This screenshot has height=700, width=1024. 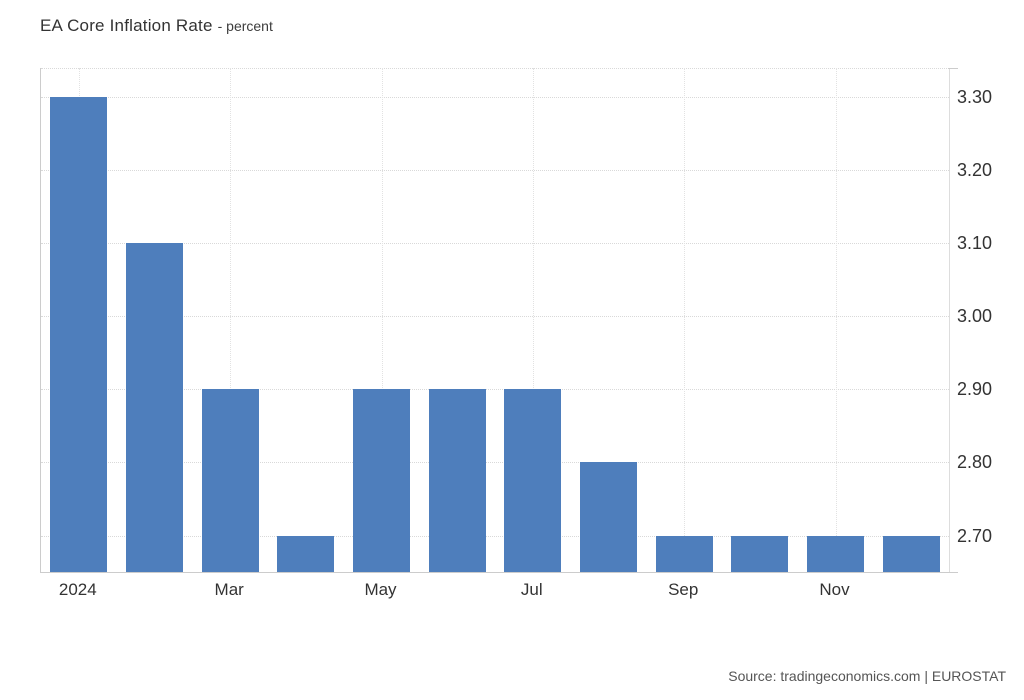 I want to click on x-axis-tick-label: May, so click(x=380, y=589).